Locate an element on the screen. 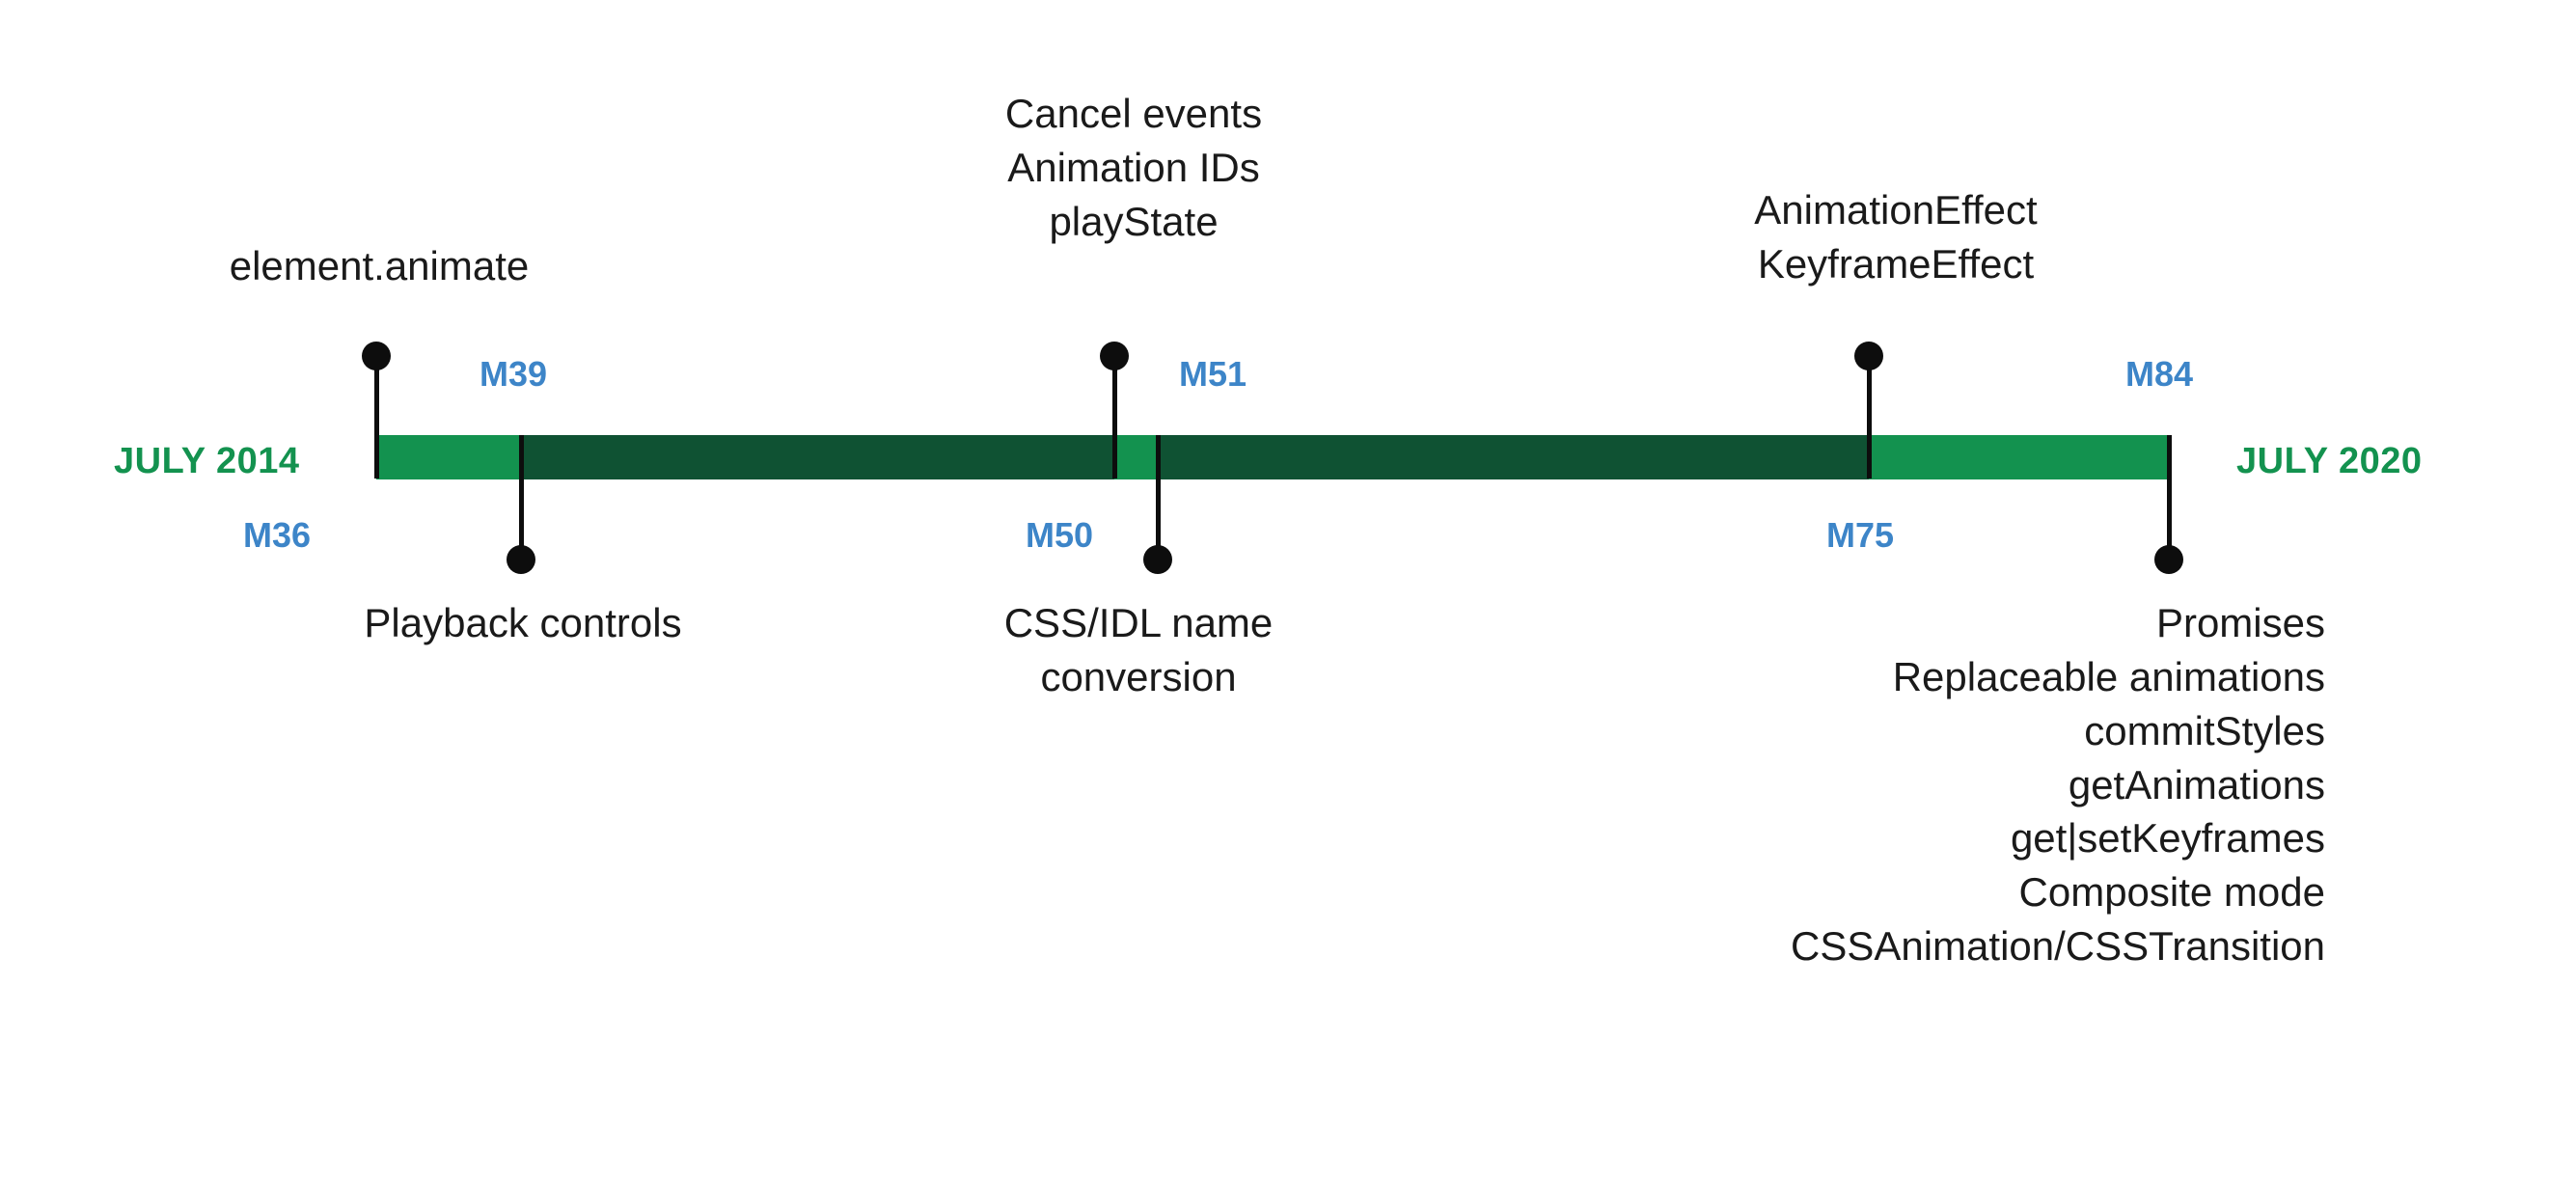  feature-item: Replaceable animations is located at coordinates (2108, 676).